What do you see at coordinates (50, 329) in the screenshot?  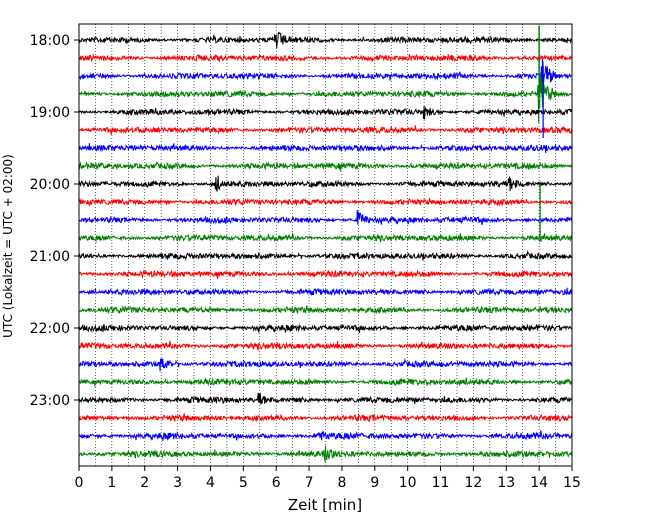 I see `y-tick-label: 22:00` at bounding box center [50, 329].